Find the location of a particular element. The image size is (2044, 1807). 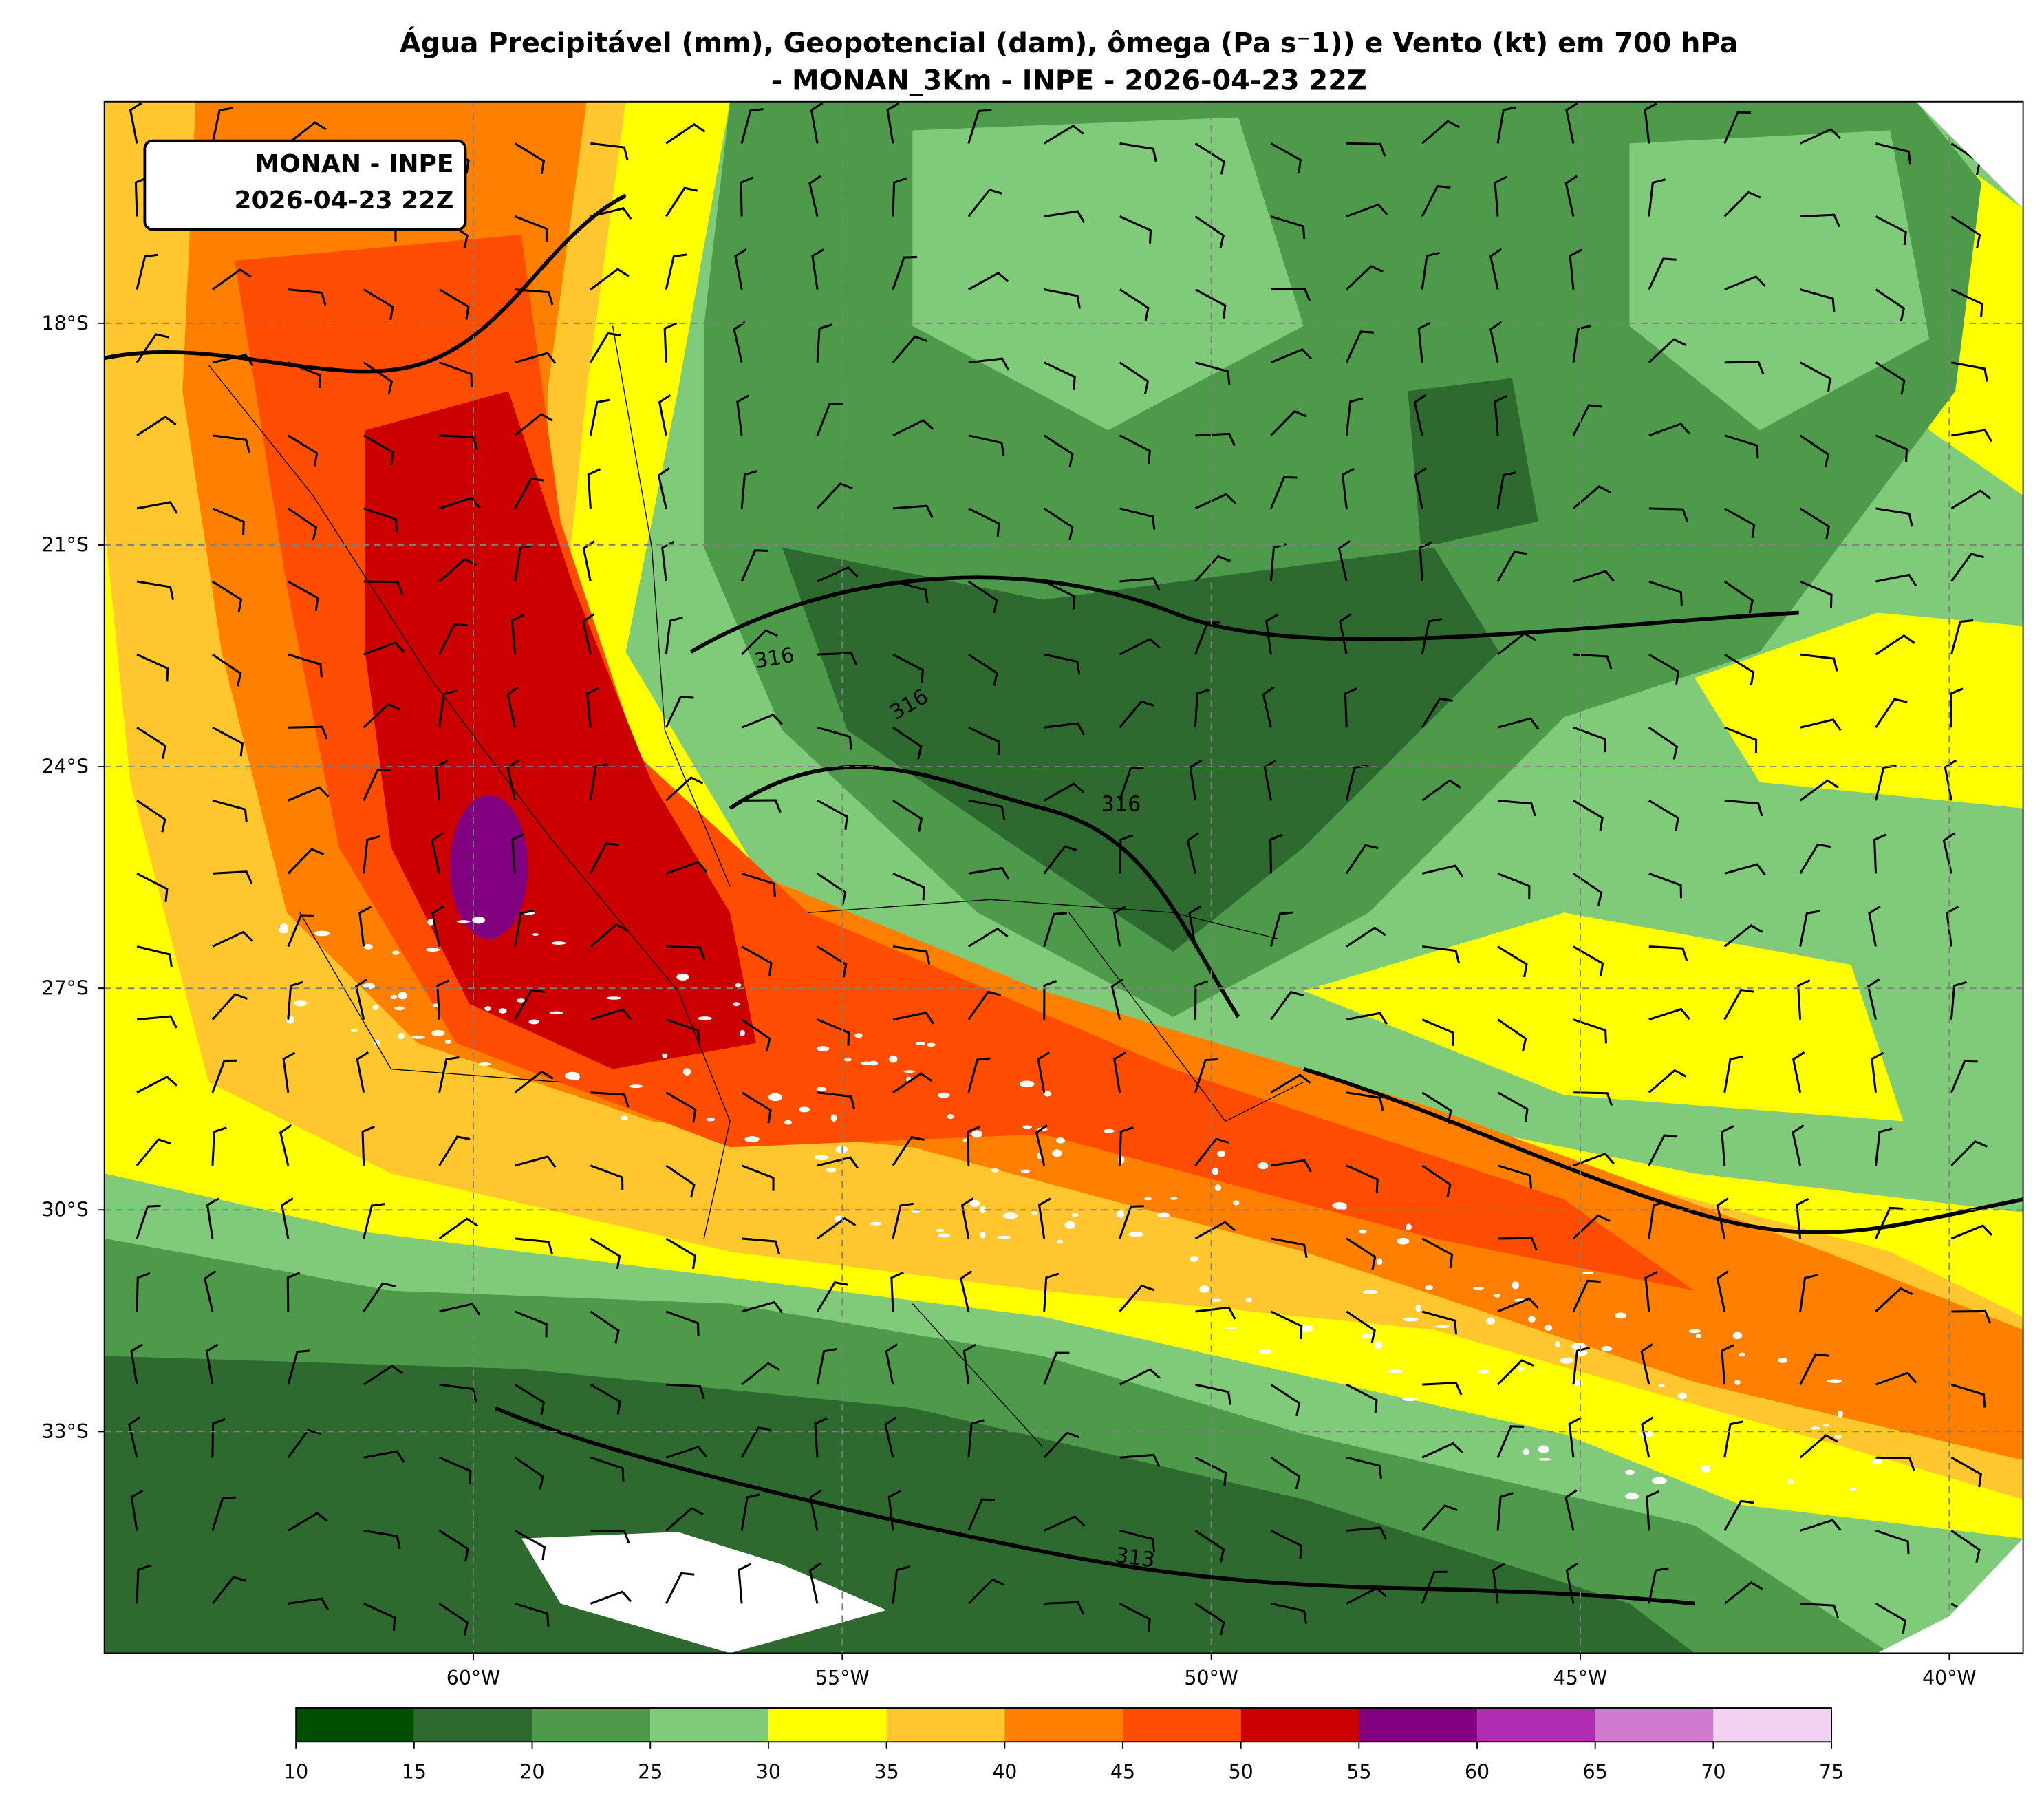

colorbar-tick-label: 10 is located at coordinates (295, 1771).